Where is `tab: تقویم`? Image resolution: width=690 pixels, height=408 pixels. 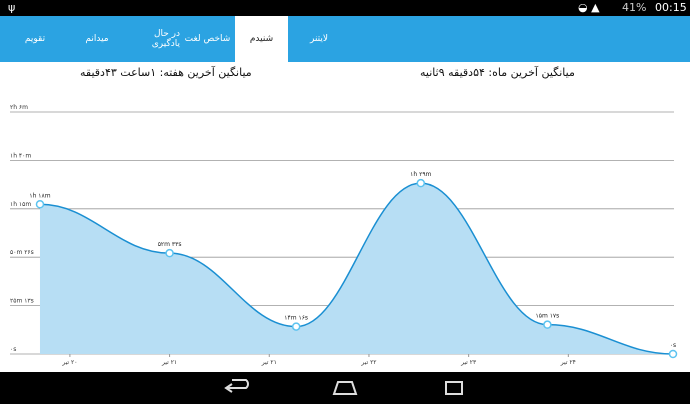
tab: تقویم is located at coordinates (35, 39).